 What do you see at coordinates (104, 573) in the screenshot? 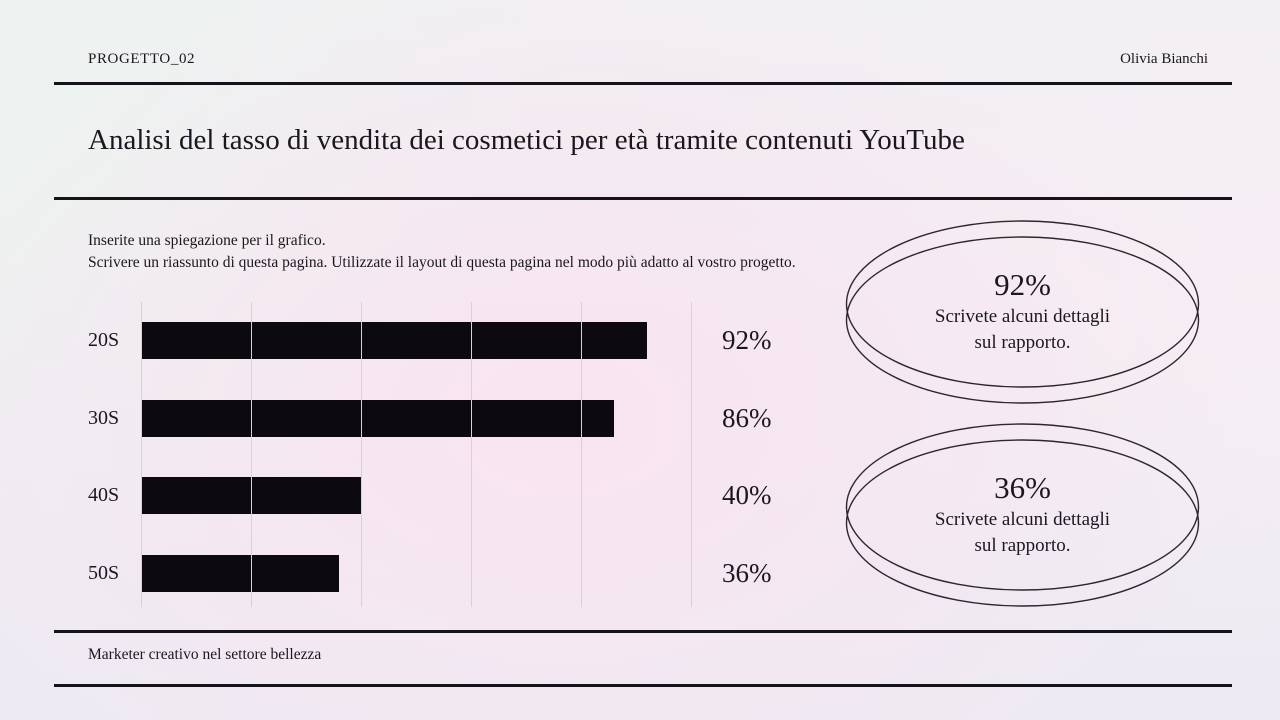
I see `category-label-50s: 50S` at bounding box center [104, 573].